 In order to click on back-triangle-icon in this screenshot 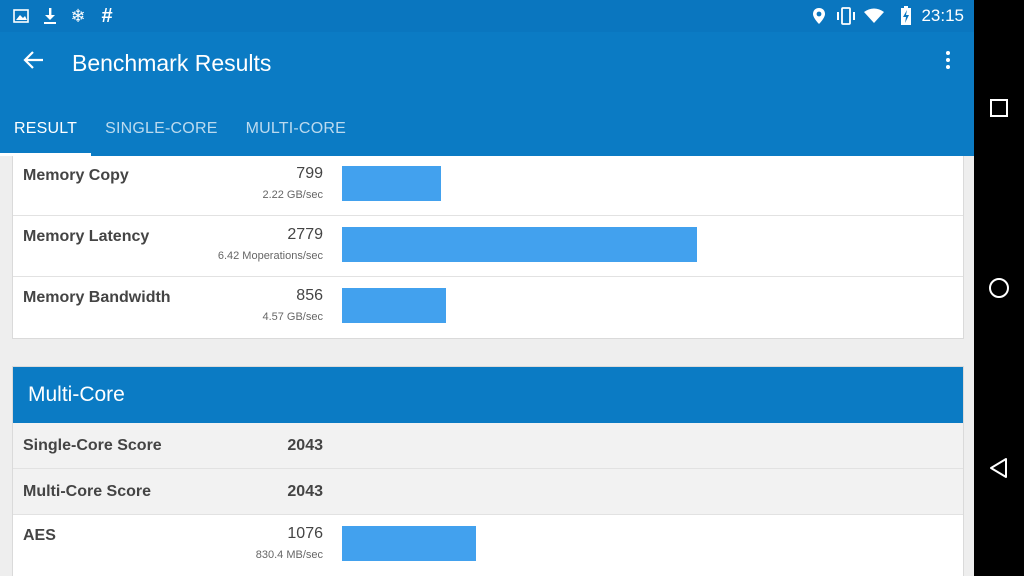, I will do `click(998, 468)`.